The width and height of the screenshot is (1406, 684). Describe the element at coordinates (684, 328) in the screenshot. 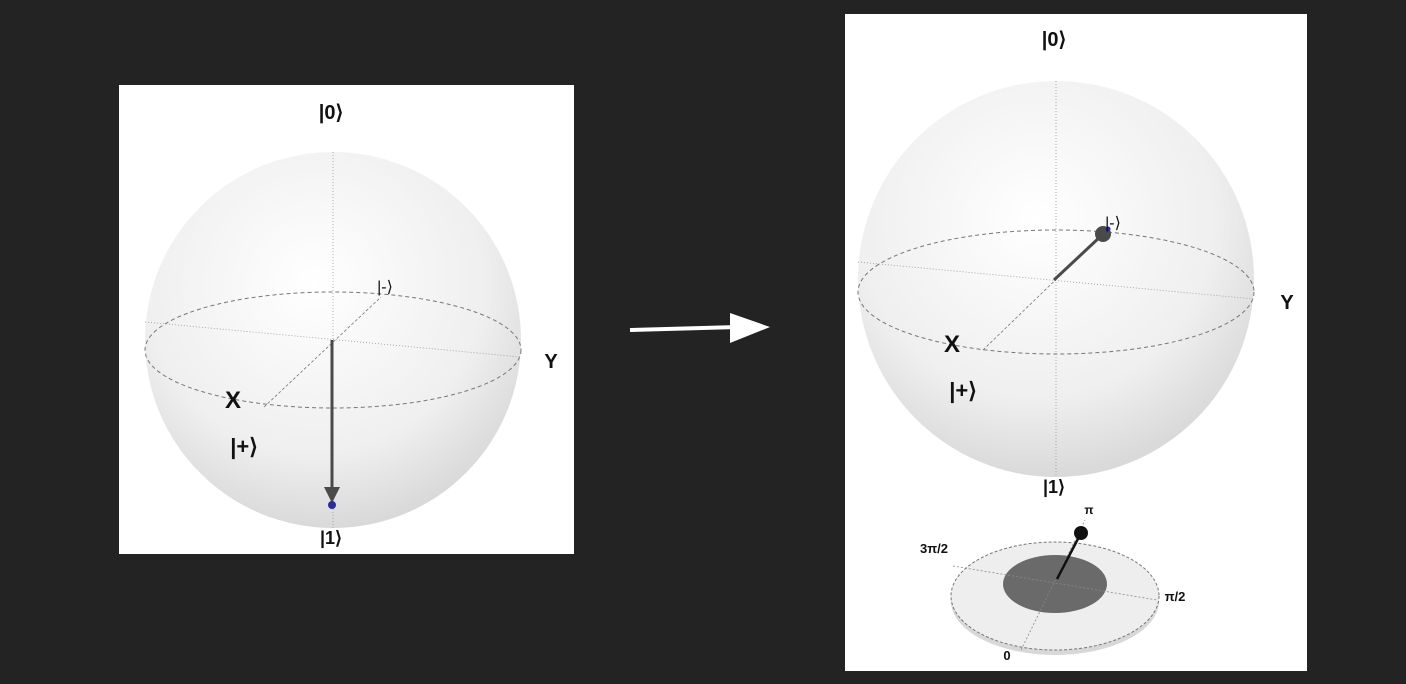

I see `arrow-shaft` at that location.